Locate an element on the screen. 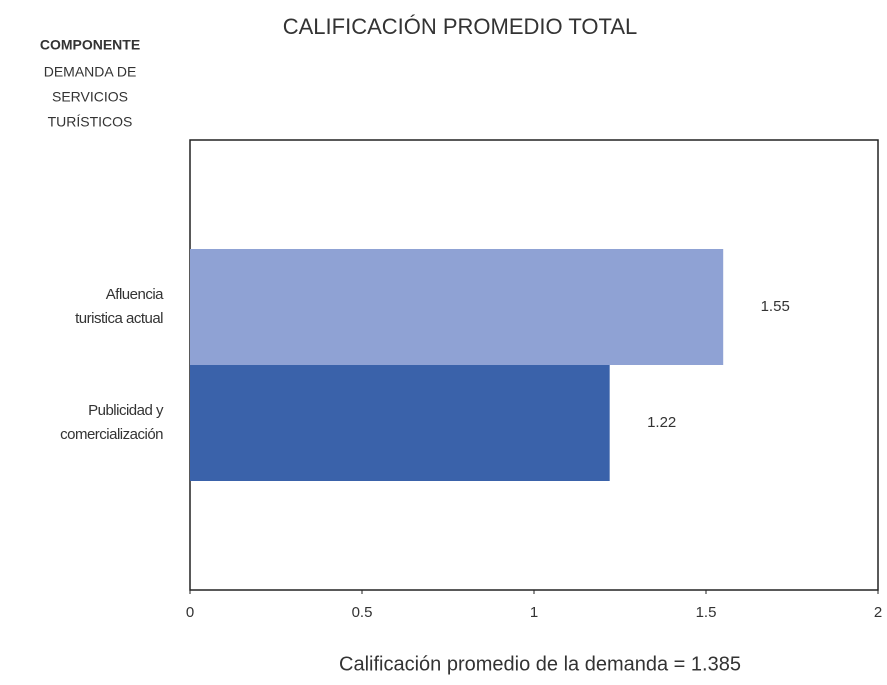 This screenshot has width=887, height=685. y-tick-label: turistica actual is located at coordinates (119, 318).